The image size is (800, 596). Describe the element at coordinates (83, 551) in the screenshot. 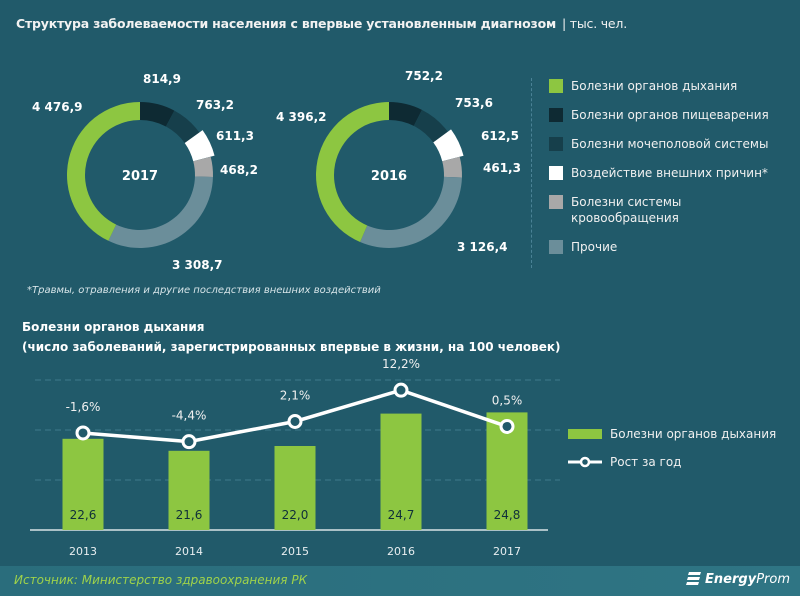

I see `x-tick-label: 2013` at that location.